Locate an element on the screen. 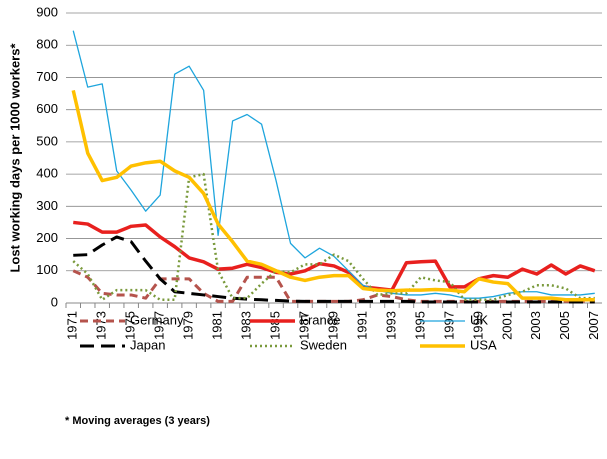 The width and height of the screenshot is (607, 459). y-tick-label: 0 is located at coordinates (54, 301).